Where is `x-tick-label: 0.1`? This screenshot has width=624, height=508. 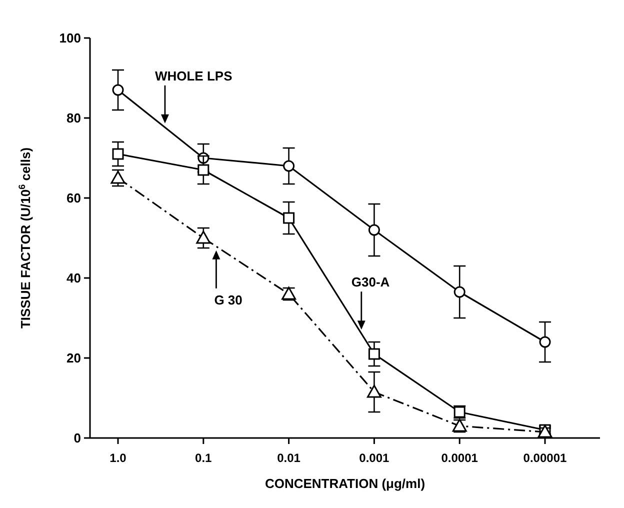
x-tick-label: 0.1 is located at coordinates (203, 458).